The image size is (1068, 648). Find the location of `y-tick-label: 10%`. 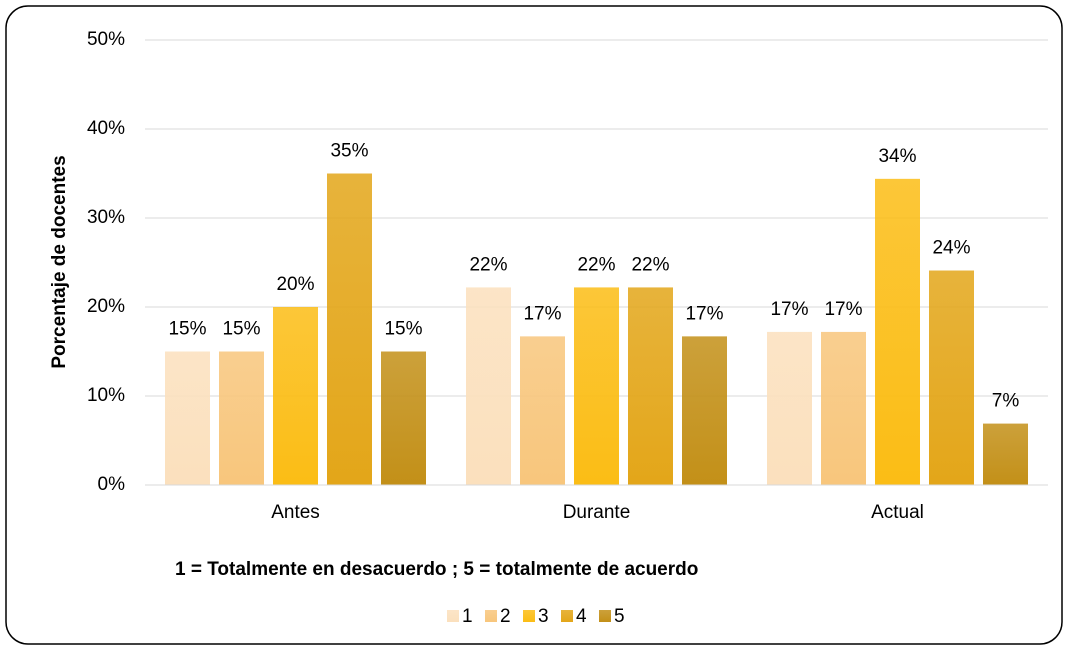

y-tick-label: 10% is located at coordinates (106, 395).